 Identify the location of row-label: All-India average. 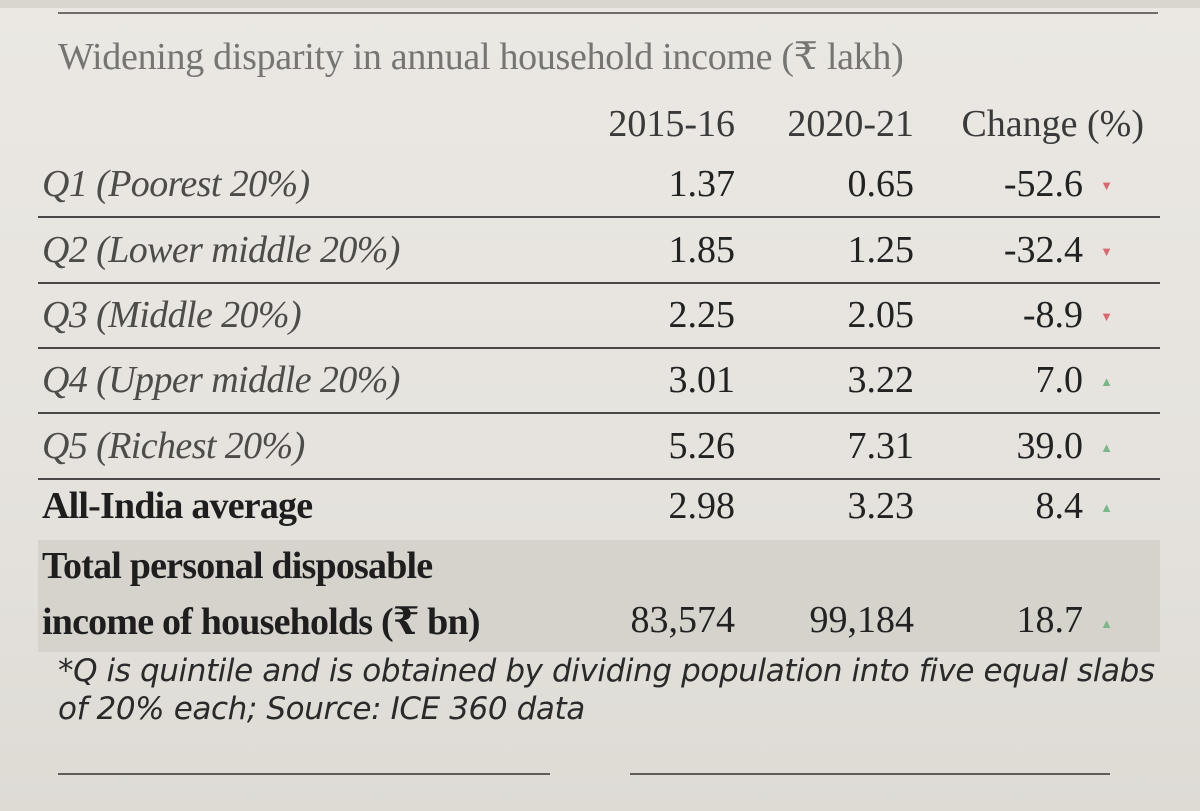
(177, 506).